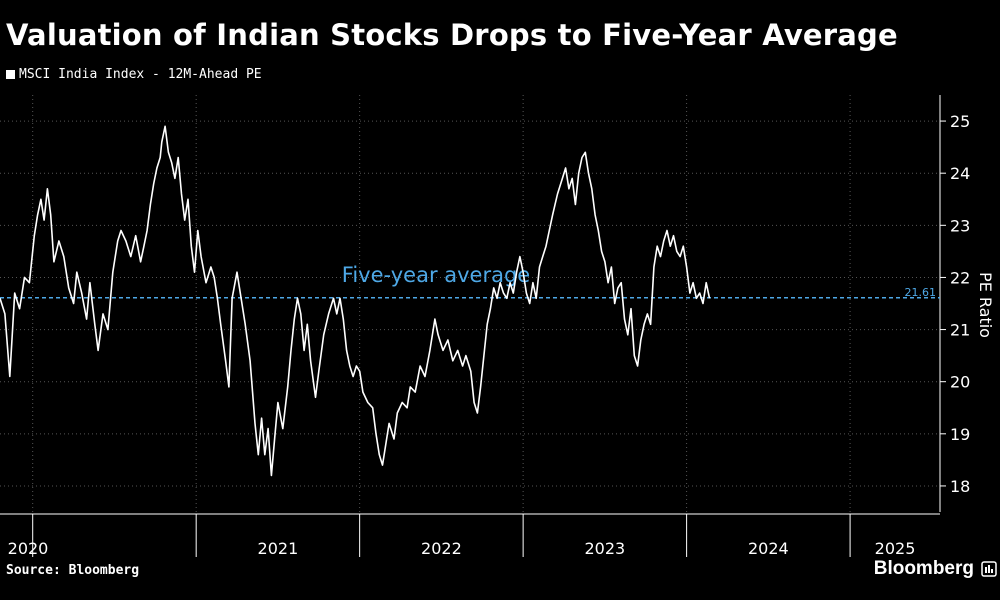  I want to click on average-label: Five-year average, so click(436, 275).